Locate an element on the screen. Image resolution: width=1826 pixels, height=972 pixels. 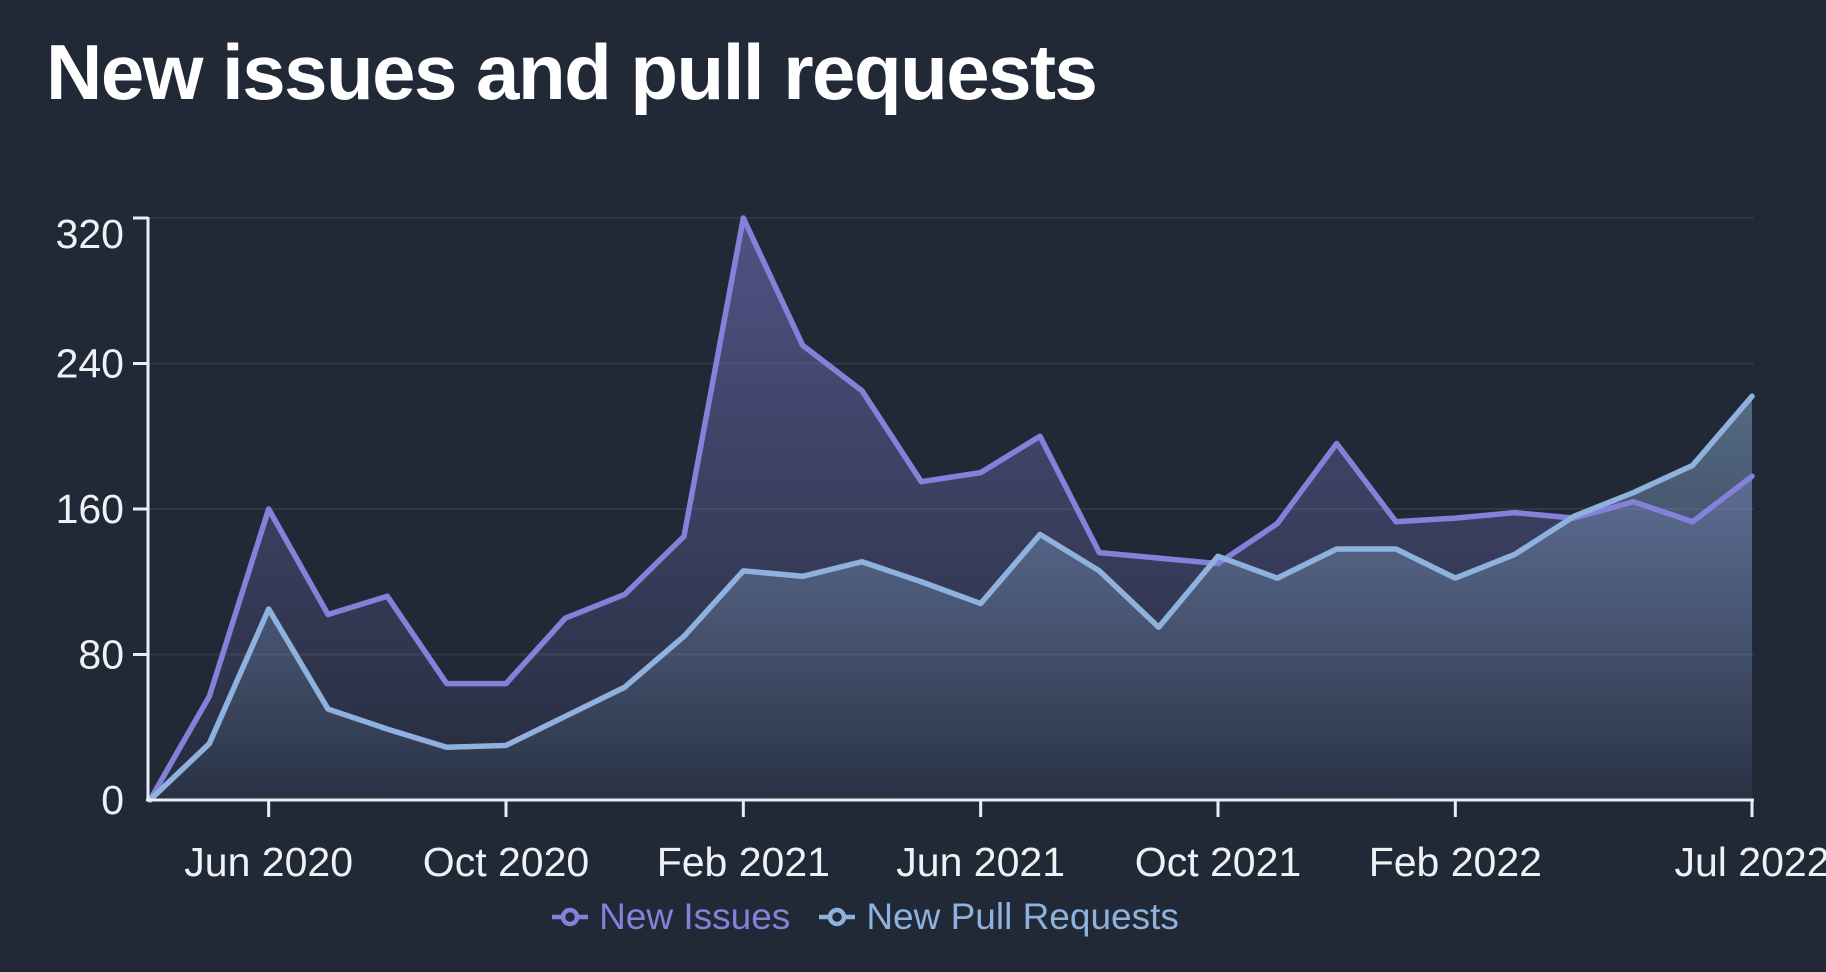
x-tick-label: Oct 2020 is located at coordinates (506, 862).